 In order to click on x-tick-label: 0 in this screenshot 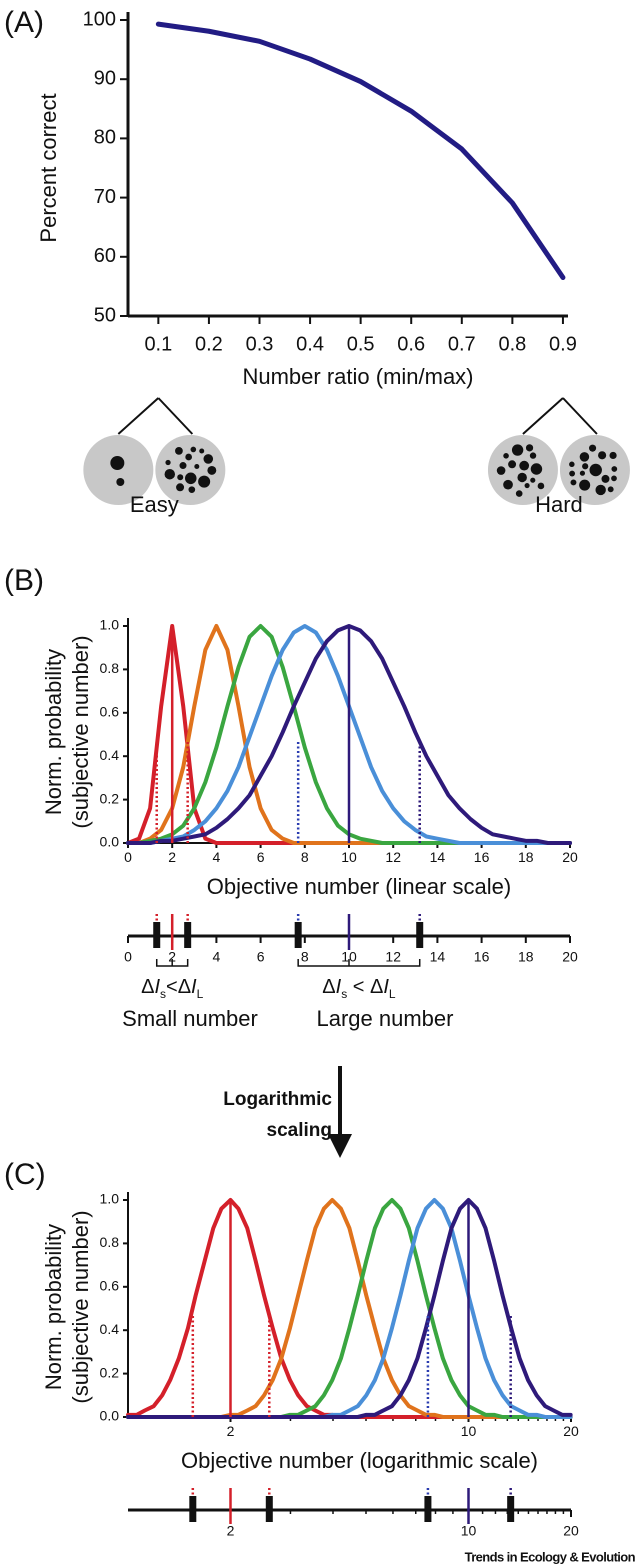, I will do `click(128, 857)`.